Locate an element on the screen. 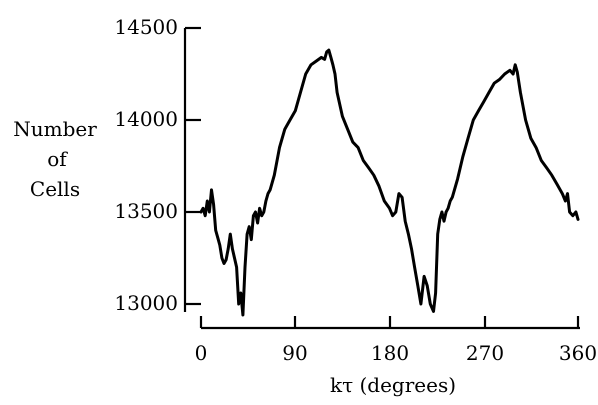 This screenshot has height=405, width=598. x-tick-label-360: 360 is located at coordinates (578, 353).